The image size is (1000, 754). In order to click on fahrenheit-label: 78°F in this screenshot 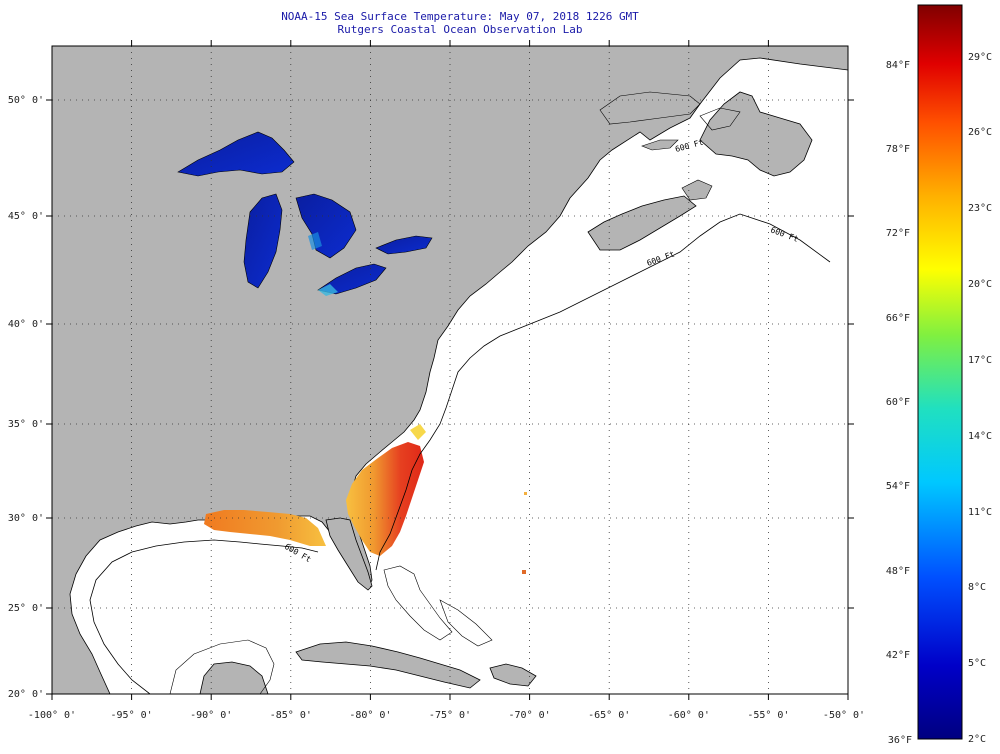, I will do `click(898, 149)`.